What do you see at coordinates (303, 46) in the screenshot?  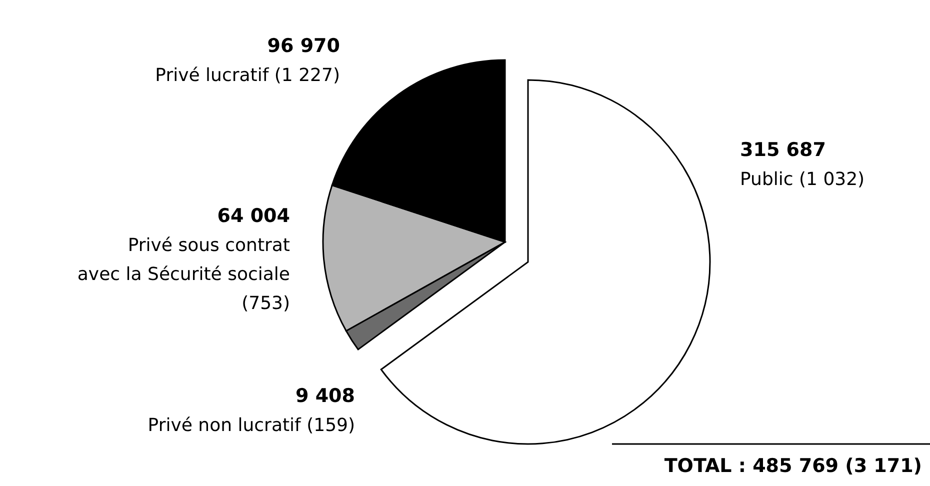 I see `data-label: 96 970` at bounding box center [303, 46].